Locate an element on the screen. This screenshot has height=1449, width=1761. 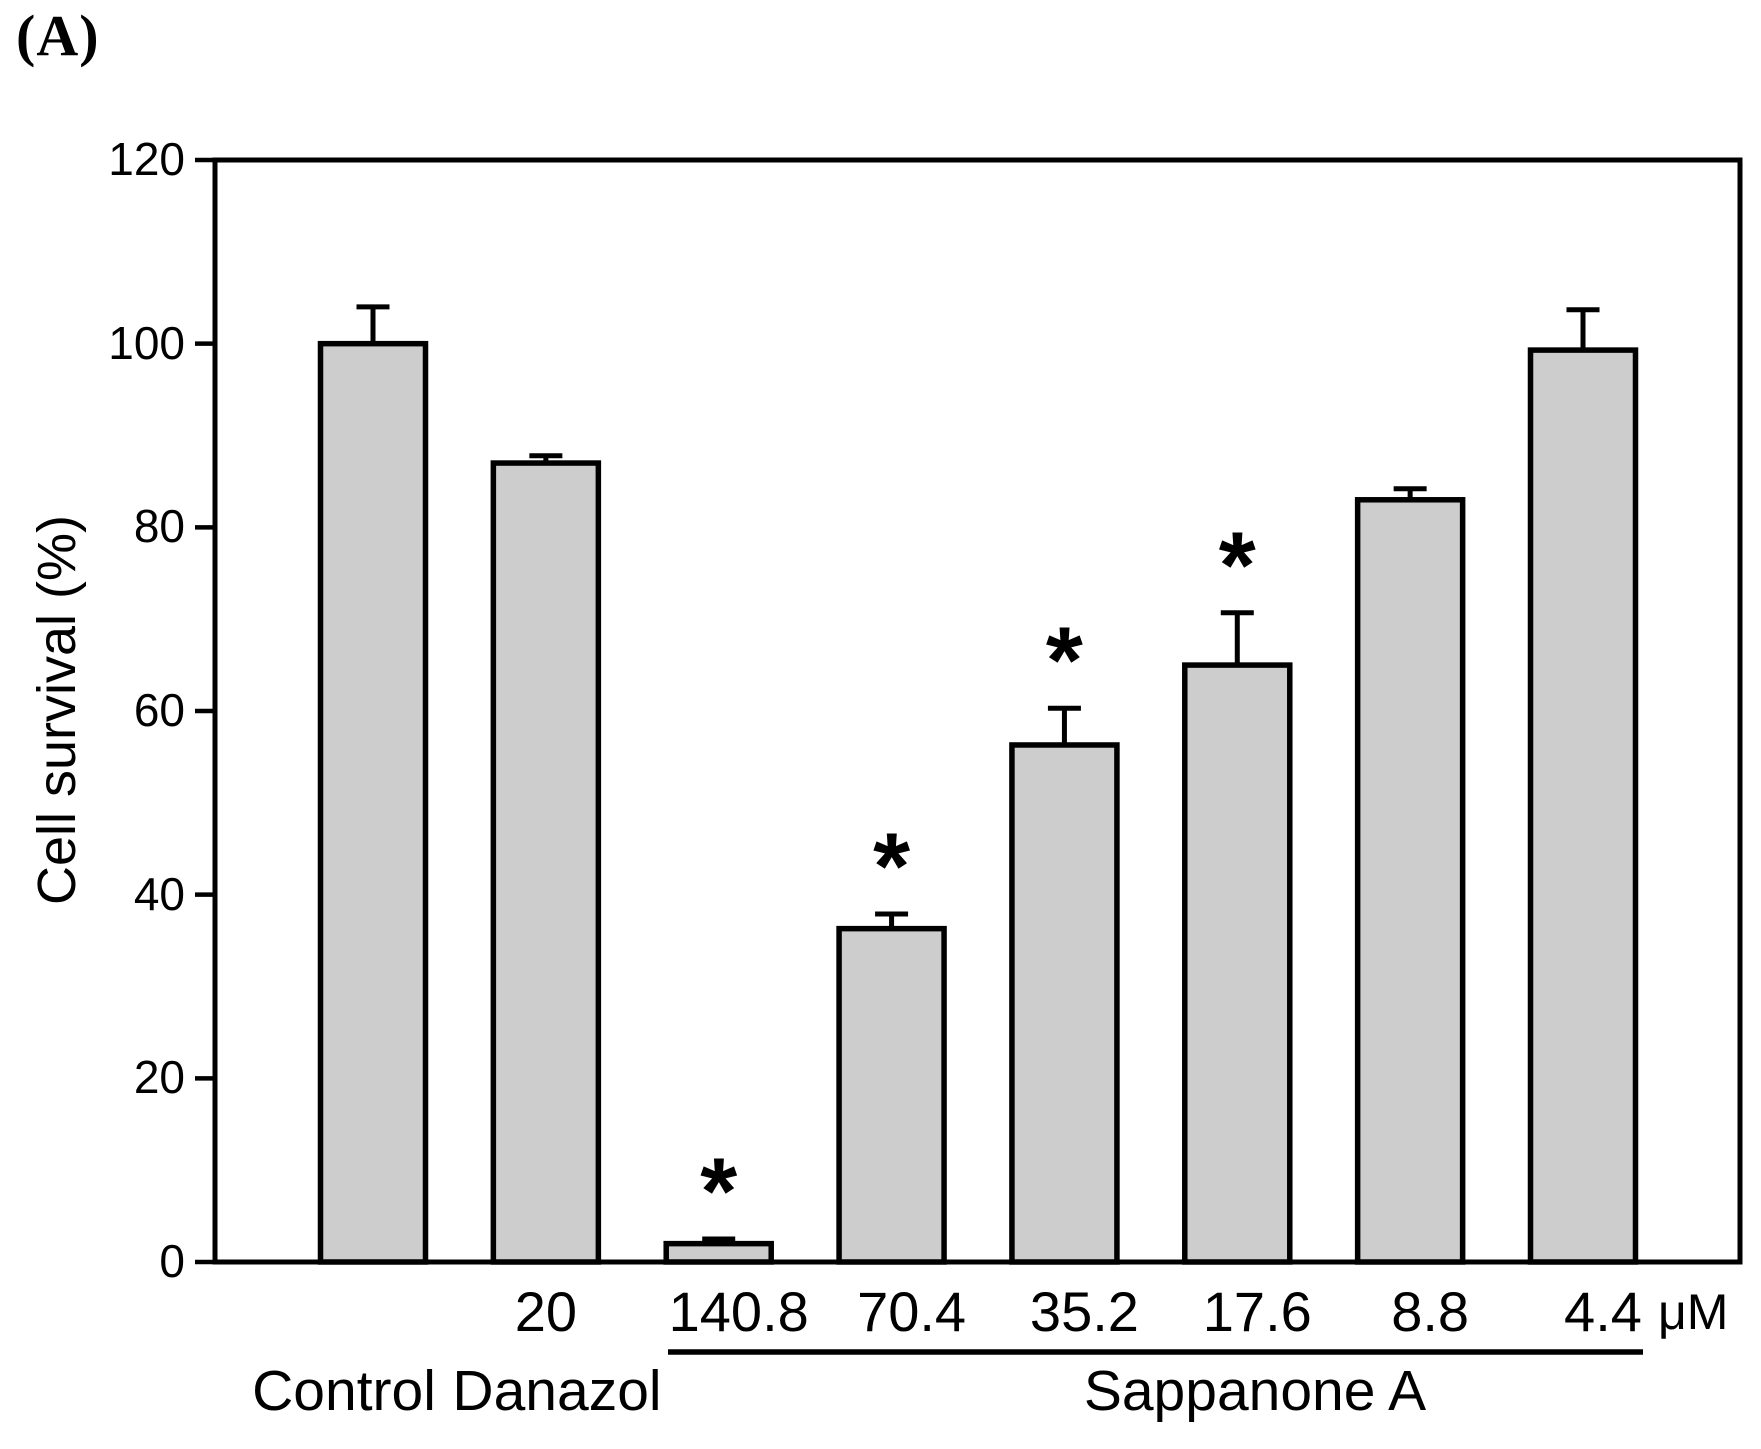
significance-asterisk-sappanone-a-140.8: * is located at coordinates (719, 1191).